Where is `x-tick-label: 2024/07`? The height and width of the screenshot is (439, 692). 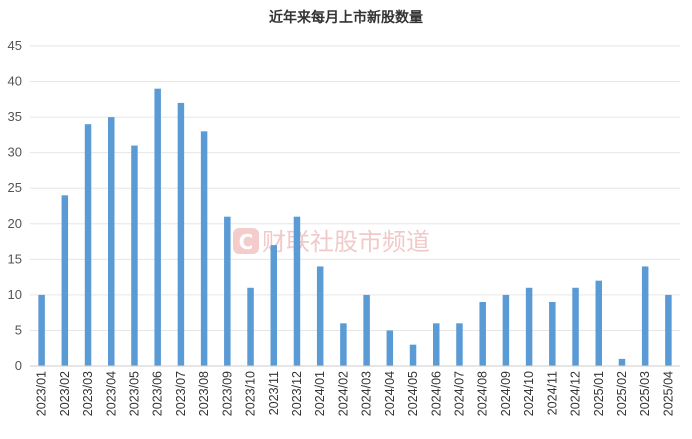 x-tick-label: 2024/07 is located at coordinates (459, 393).